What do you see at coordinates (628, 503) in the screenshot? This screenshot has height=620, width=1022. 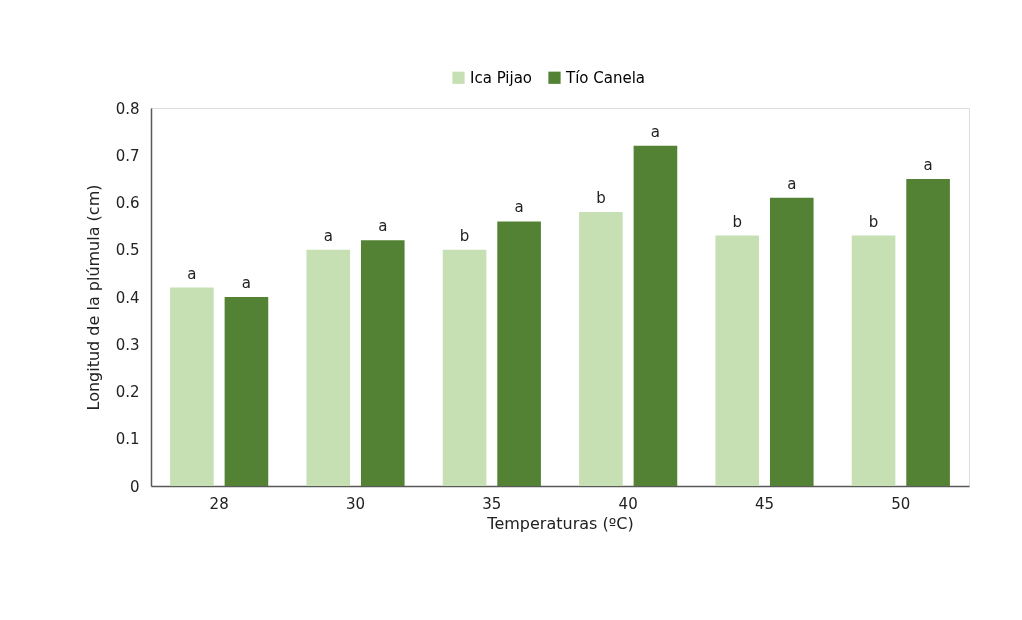 I see `x-tick-label: 40` at bounding box center [628, 503].